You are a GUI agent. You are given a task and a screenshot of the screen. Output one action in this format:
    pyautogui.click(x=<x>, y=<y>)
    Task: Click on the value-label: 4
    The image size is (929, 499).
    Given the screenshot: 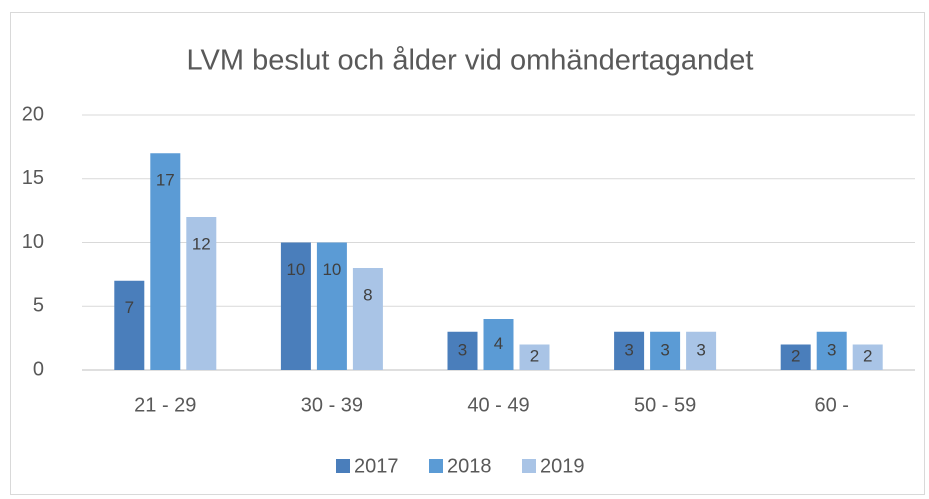 What is the action you would take?
    pyautogui.click(x=498, y=343)
    